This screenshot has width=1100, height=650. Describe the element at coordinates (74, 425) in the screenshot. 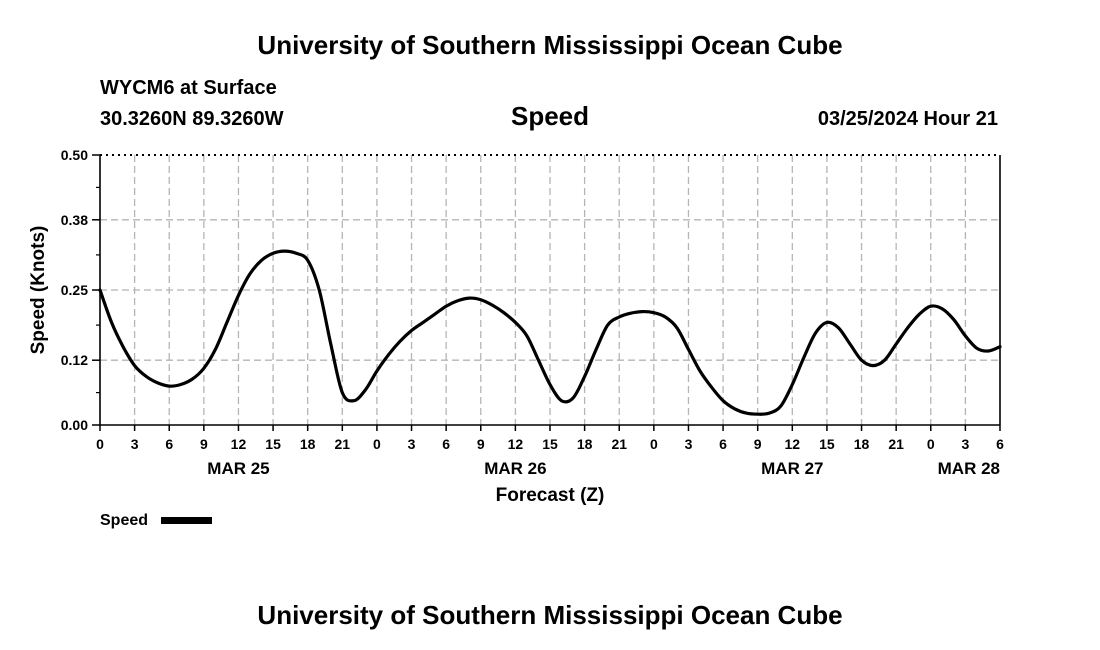

I see `y-tick-label: 0.00` at that location.